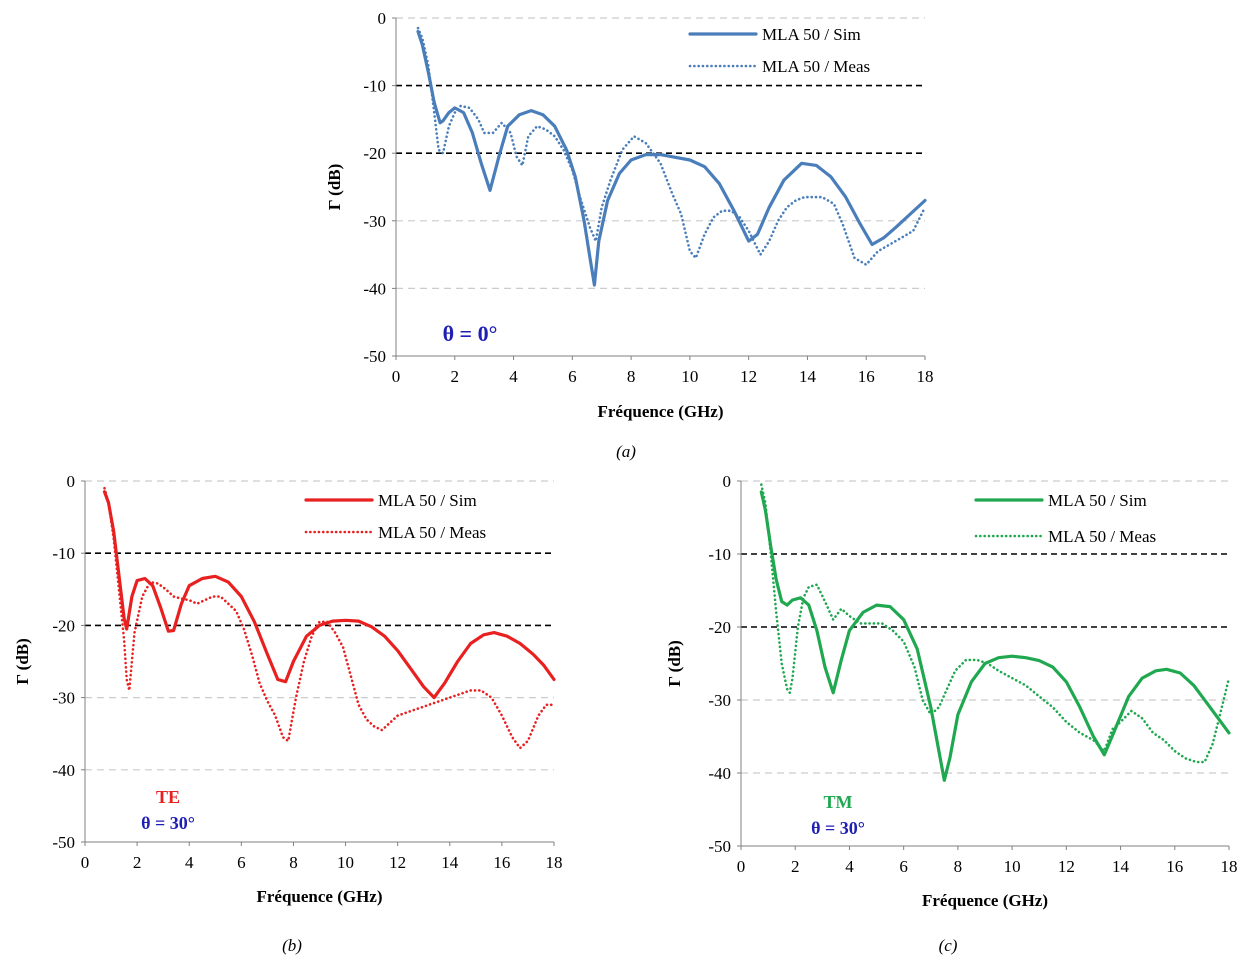 This screenshot has width=1252, height=960. Describe the element at coordinates (470, 333) in the screenshot. I see `chart-annotation: θ = 0°` at that location.